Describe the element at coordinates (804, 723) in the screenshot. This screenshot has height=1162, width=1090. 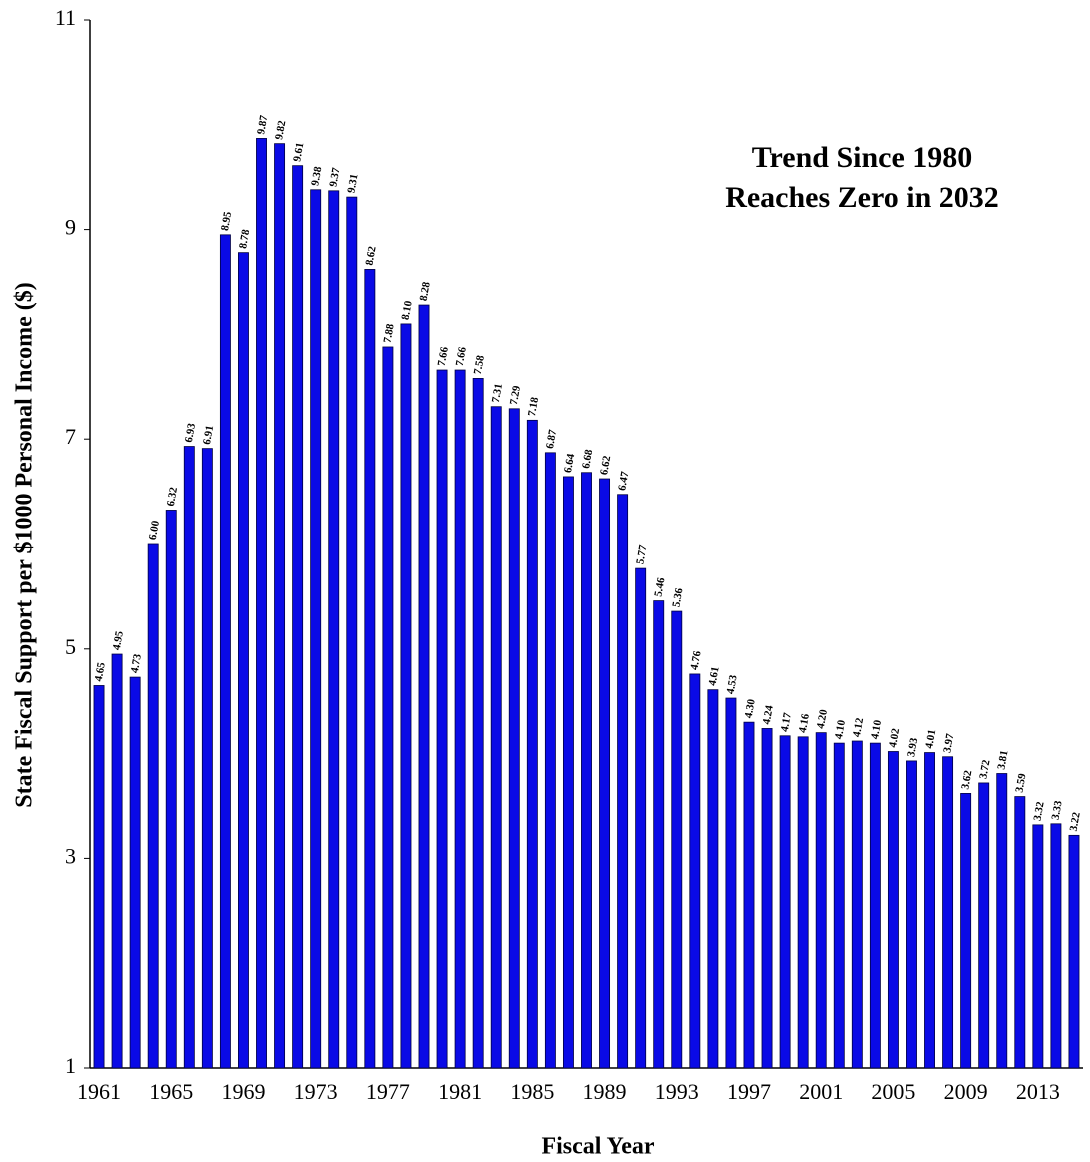
I see `data-label: 4.16` at that location.